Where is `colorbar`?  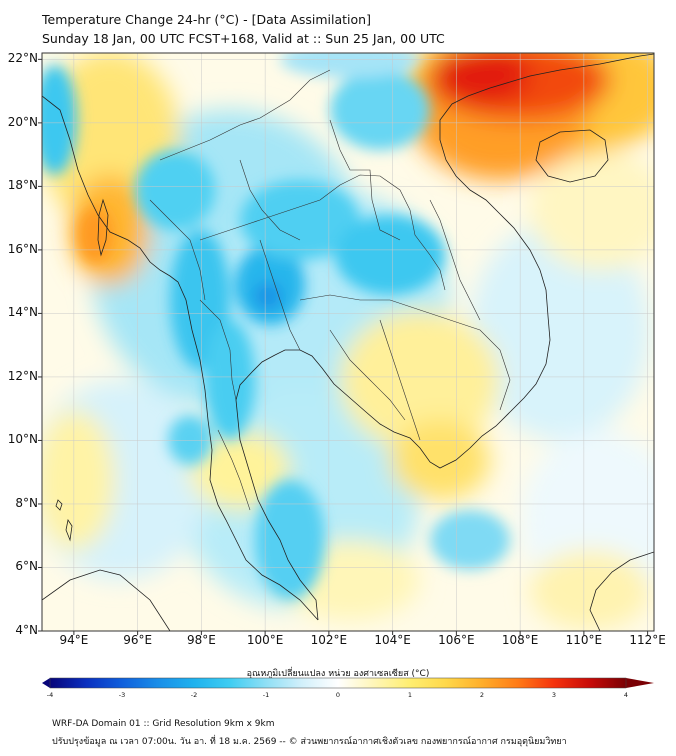
colorbar is located at coordinates (348, 683).